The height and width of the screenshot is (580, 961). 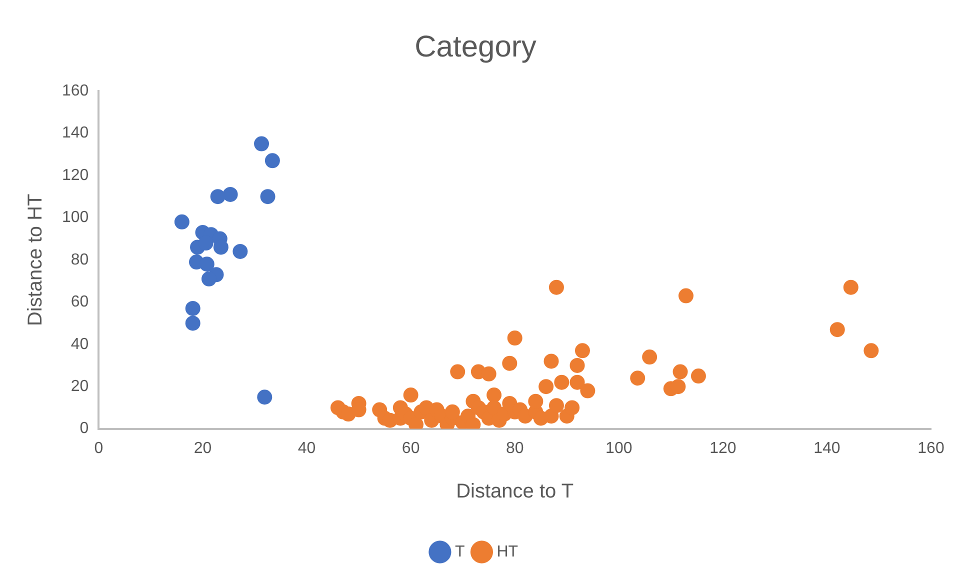 What do you see at coordinates (99, 448) in the screenshot?
I see `x-tick-label: 0` at bounding box center [99, 448].